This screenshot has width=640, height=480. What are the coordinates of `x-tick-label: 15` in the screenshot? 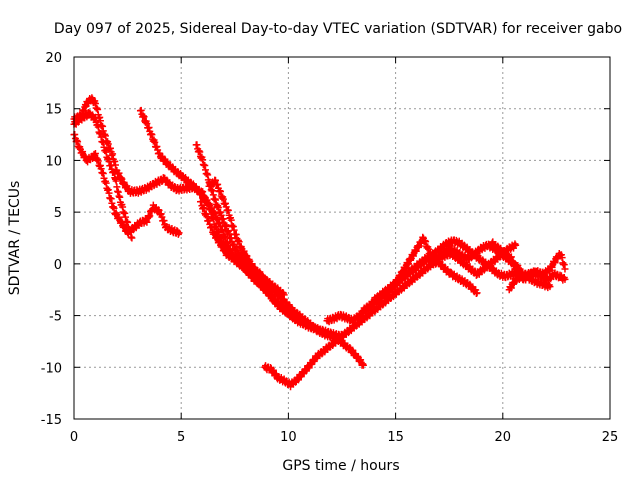 It's located at (395, 437).